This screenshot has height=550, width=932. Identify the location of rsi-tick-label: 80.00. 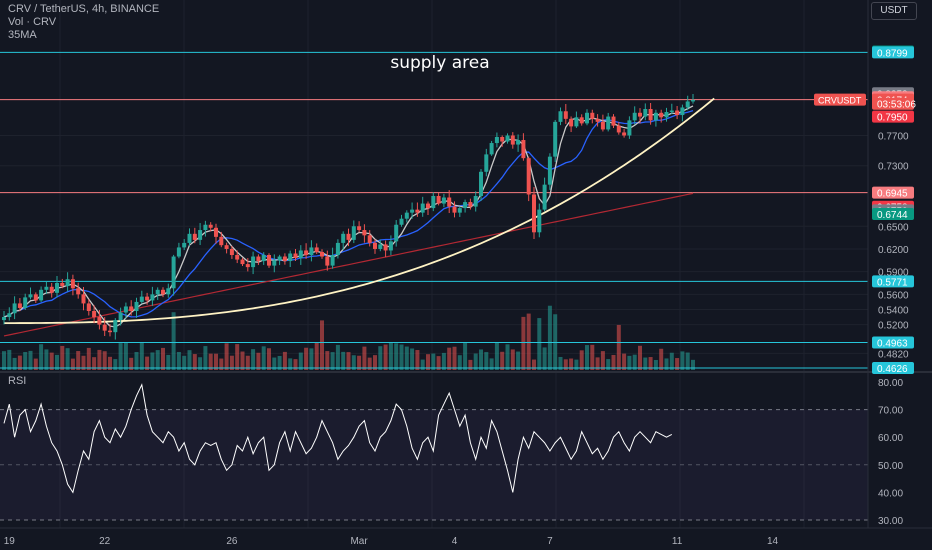
(890, 383).